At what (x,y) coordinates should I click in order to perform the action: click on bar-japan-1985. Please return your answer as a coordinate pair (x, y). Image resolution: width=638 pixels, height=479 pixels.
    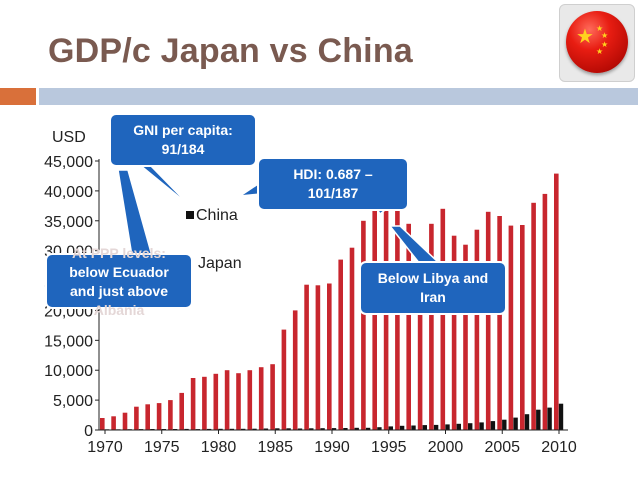
    Looking at the image, I should click on (272, 397).